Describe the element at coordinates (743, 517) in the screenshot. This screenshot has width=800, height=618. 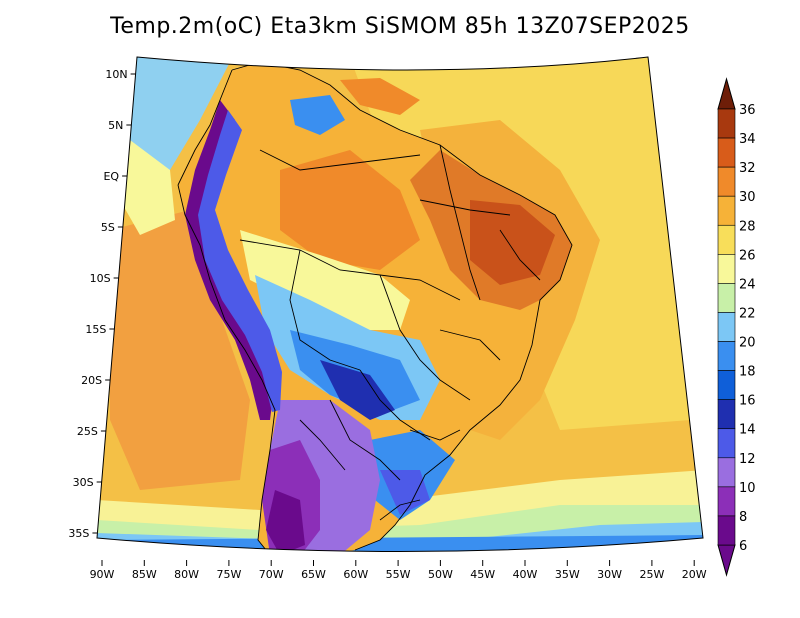
I see `colorbar-label: 8` at that location.